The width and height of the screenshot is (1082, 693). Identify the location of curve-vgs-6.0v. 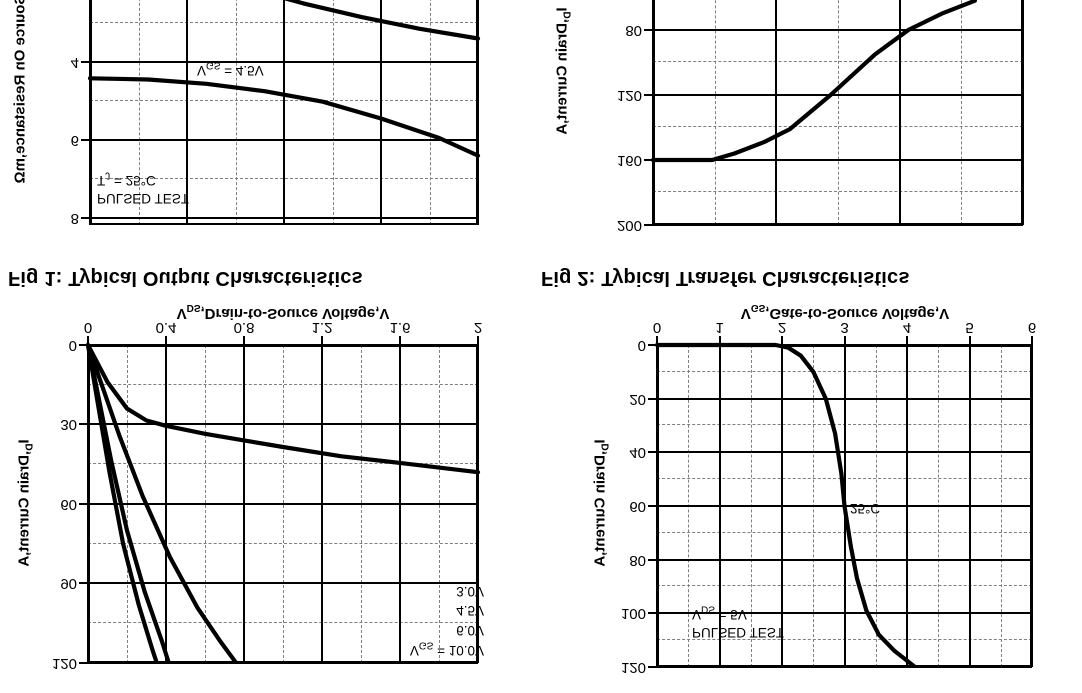
(130, 502).